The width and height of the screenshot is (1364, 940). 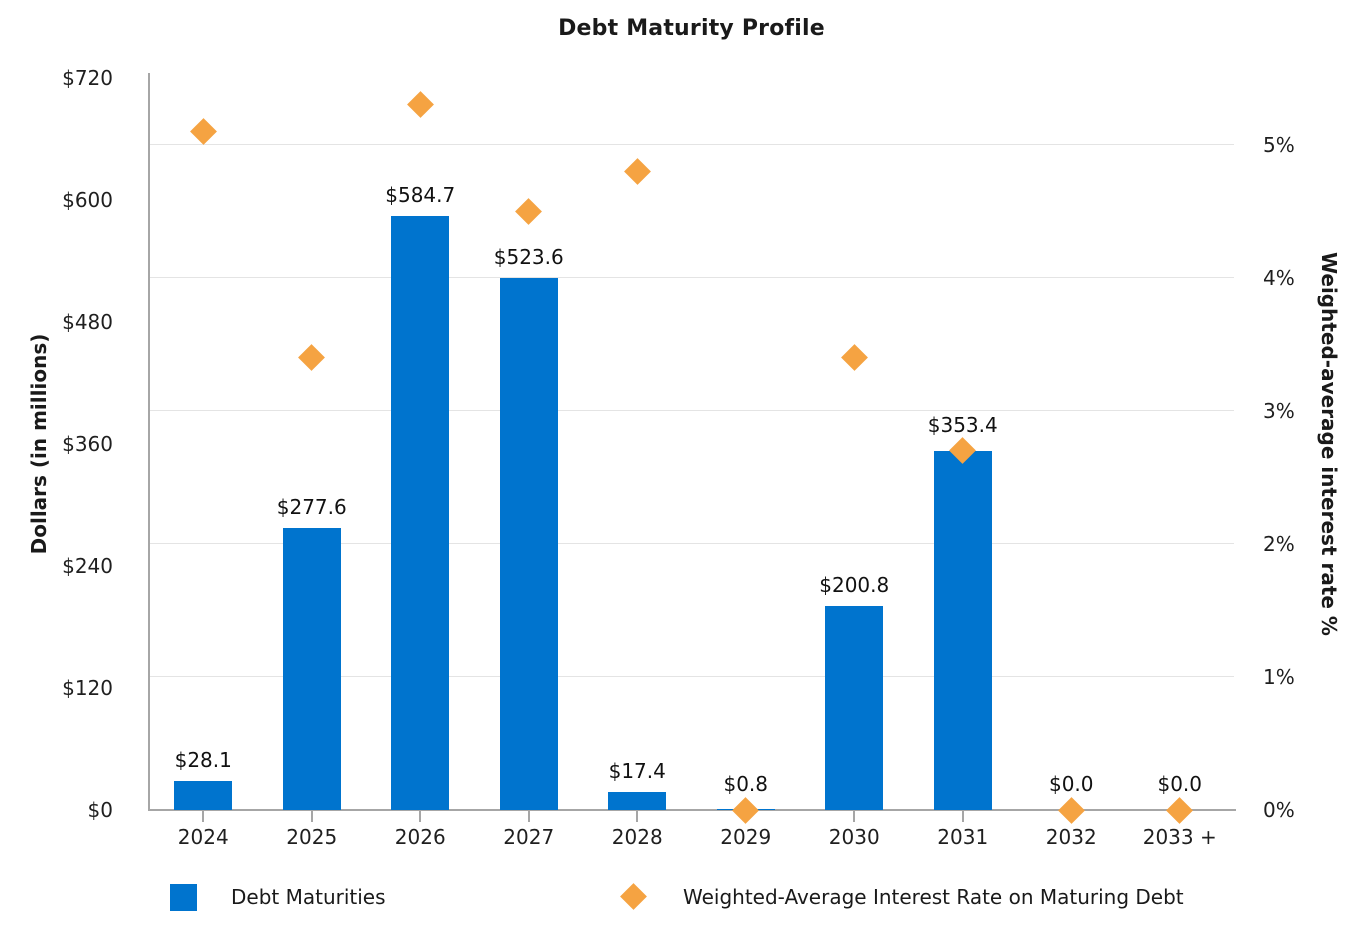 What do you see at coordinates (183, 897) in the screenshot?
I see `legend-bar-swatch-icon` at bounding box center [183, 897].